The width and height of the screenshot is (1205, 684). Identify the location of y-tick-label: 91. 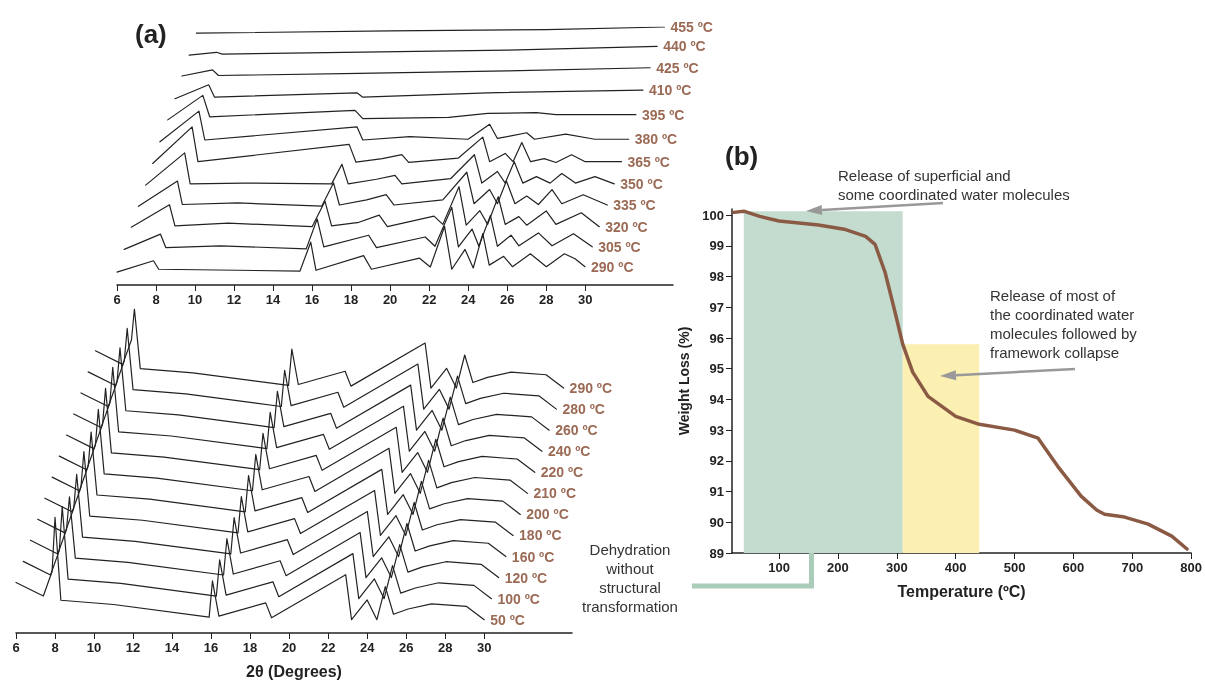
(716, 492).